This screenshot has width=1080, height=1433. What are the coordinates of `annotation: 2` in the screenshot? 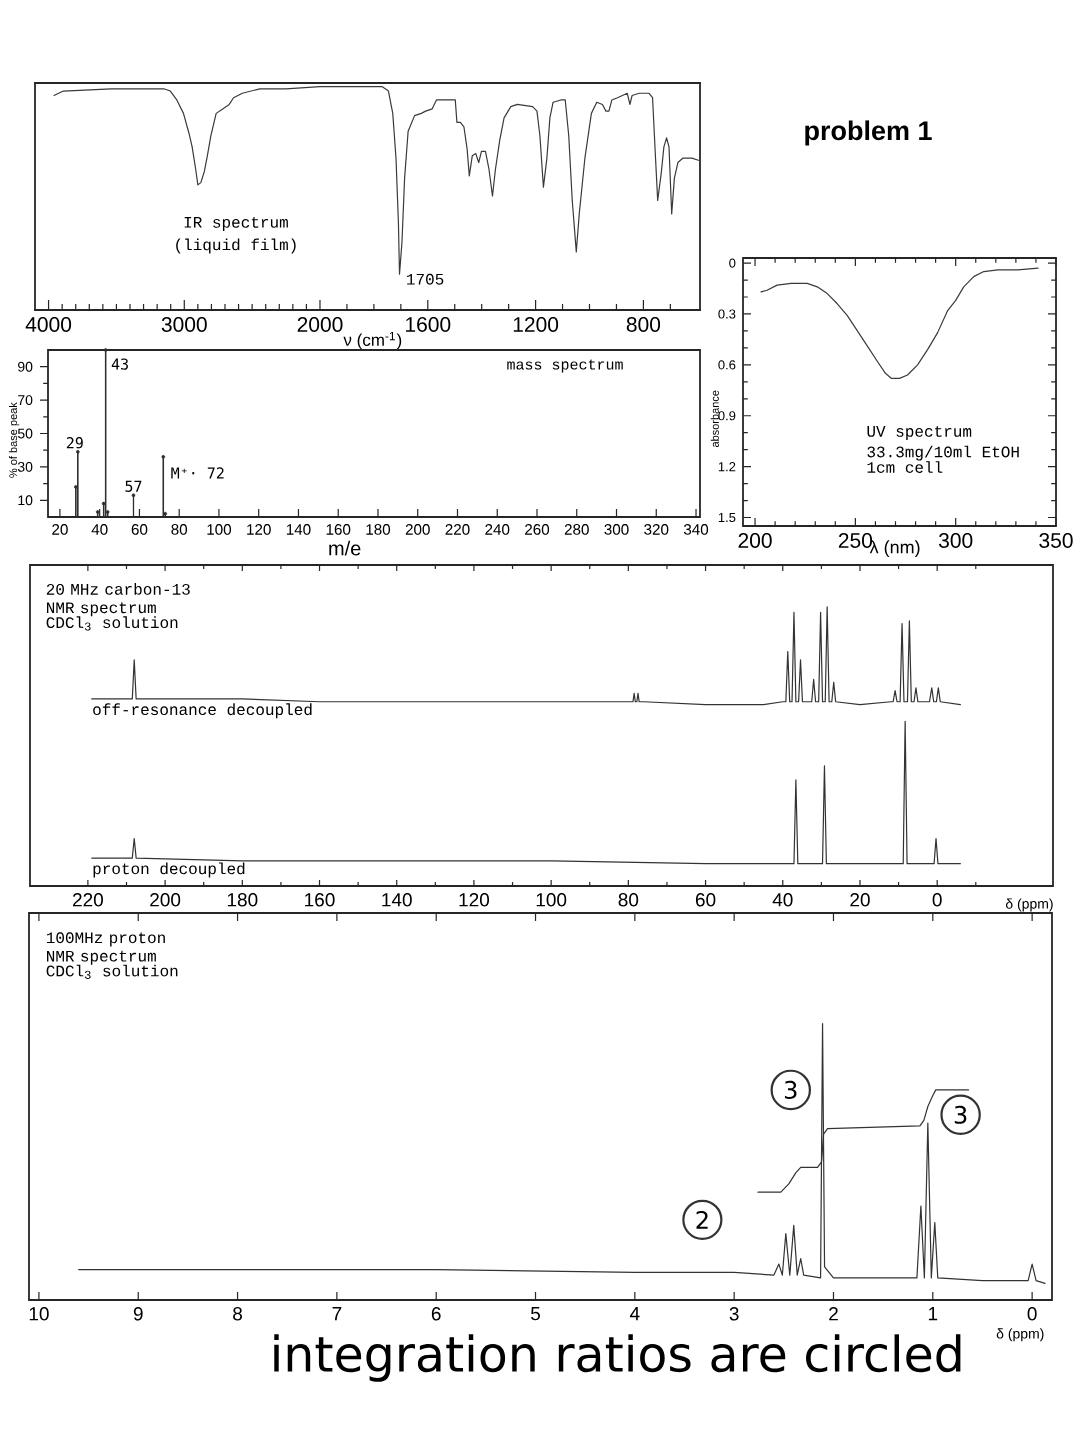 It's located at (702, 1219).